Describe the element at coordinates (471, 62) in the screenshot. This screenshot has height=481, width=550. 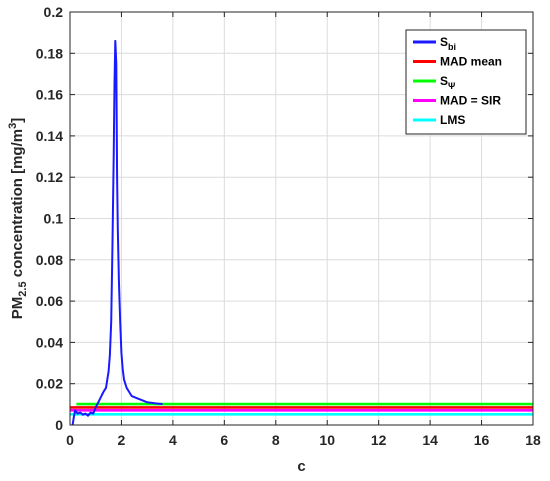
I see `legend-label-1: MAD mean` at that location.